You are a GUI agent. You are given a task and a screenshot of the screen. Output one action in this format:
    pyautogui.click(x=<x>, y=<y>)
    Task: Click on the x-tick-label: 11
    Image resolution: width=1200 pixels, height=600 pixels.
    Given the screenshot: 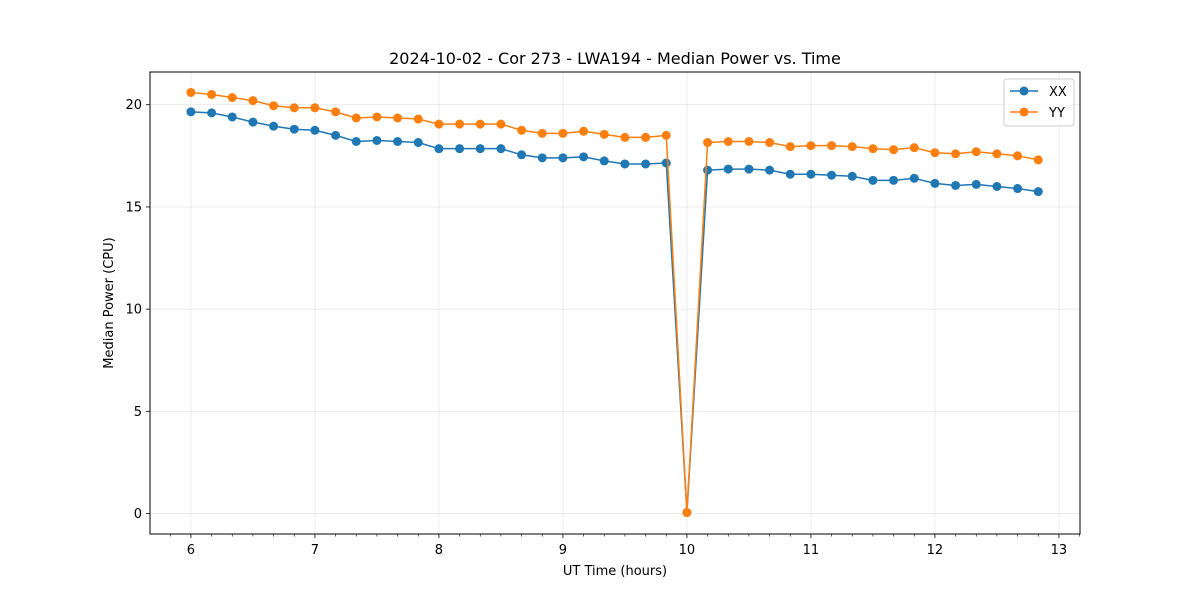 What is the action you would take?
    pyautogui.click(x=811, y=550)
    